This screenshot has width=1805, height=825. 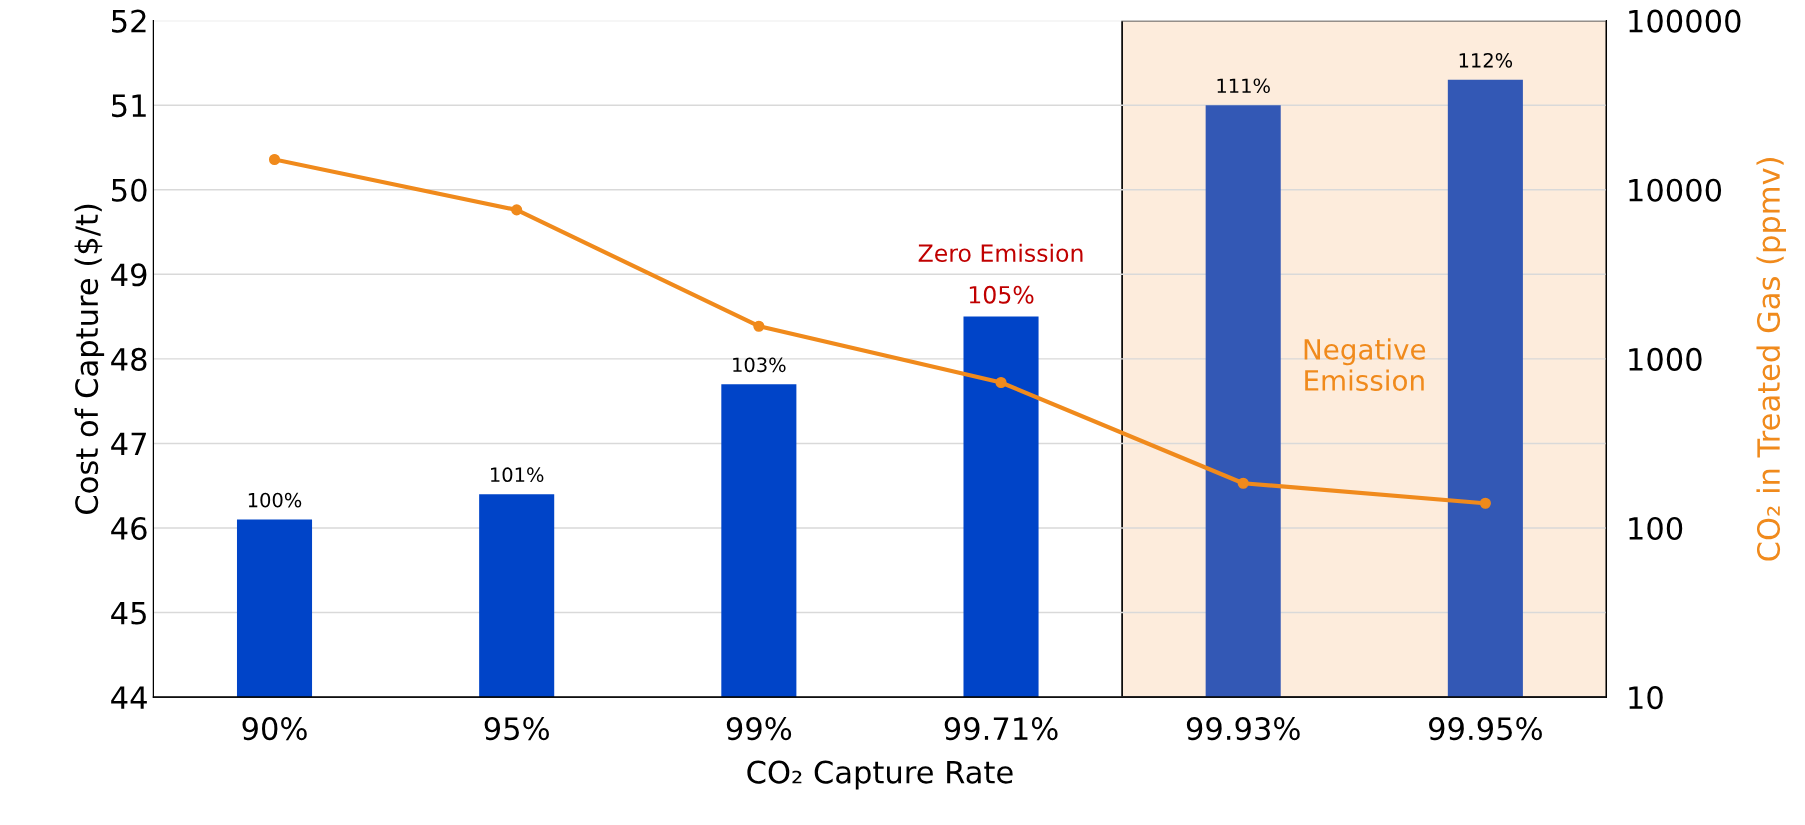 I want to click on y-tick-label: 51, so click(x=129, y=106).